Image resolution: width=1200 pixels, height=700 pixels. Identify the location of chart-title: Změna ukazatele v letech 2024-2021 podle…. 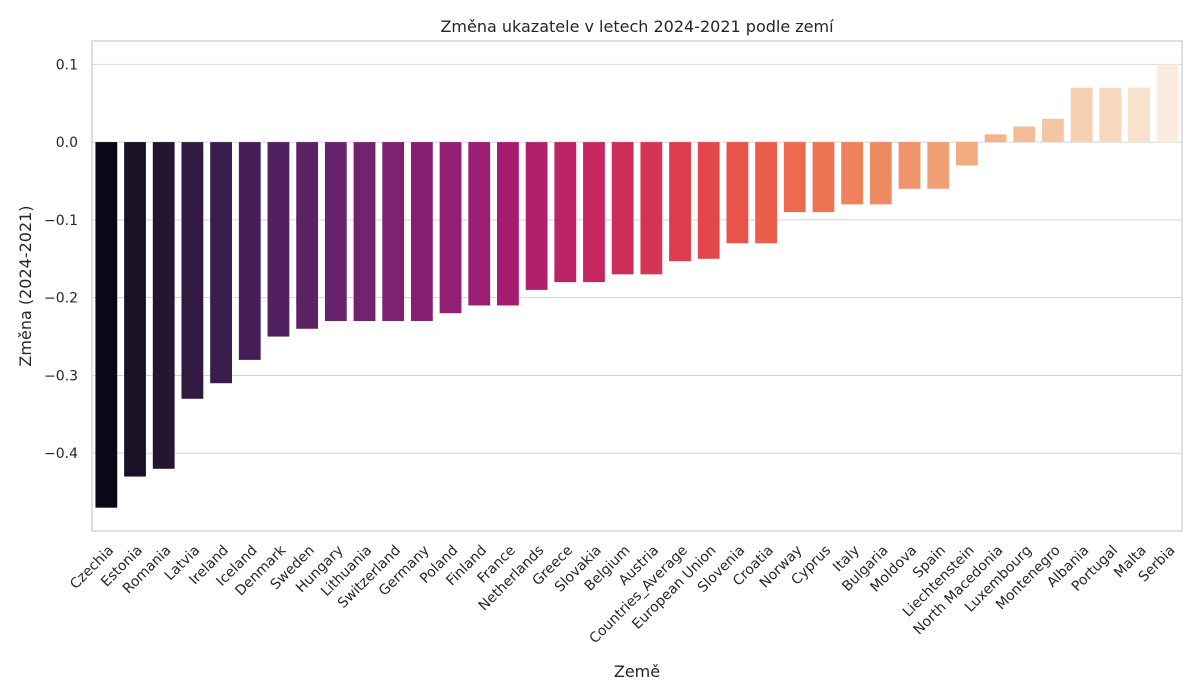
(637, 26).